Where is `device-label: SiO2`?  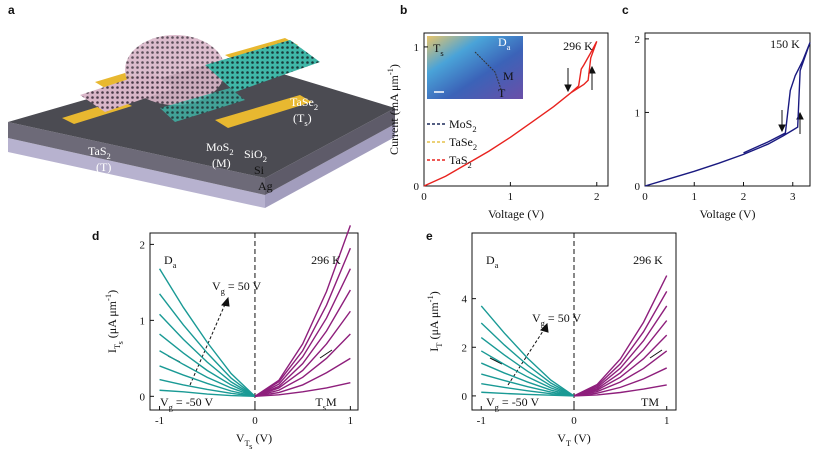
device-label: SiO2 is located at coordinates (255, 155).